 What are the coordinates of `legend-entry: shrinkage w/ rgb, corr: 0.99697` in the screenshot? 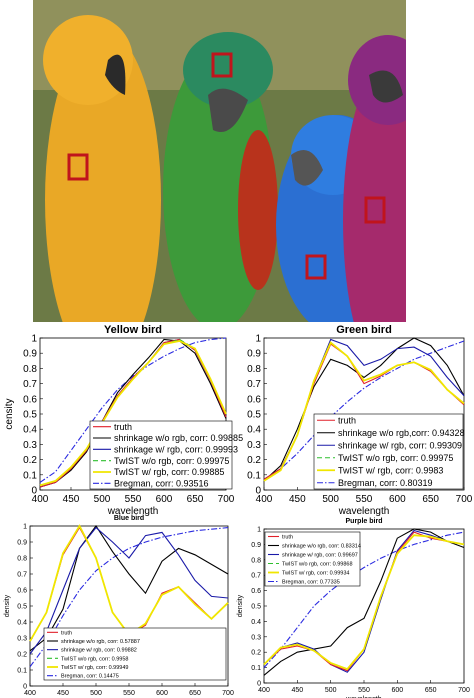 It's located at (320, 555).